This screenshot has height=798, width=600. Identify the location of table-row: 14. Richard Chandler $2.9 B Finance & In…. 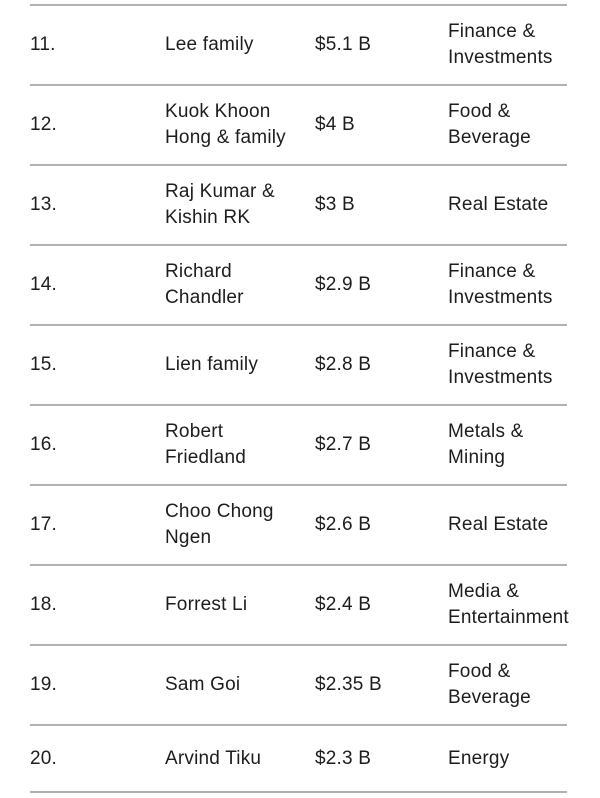
(298, 284).